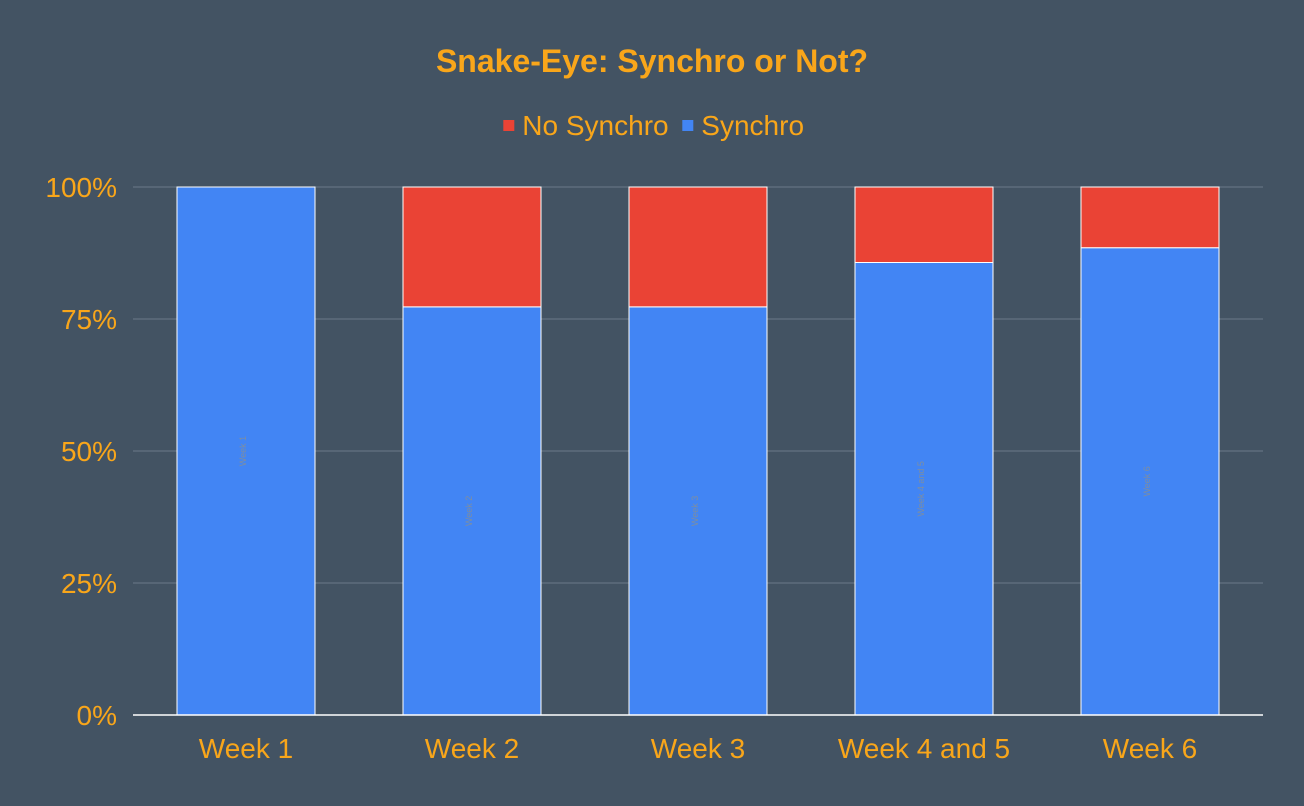  Describe the element at coordinates (595, 125) in the screenshot. I see `legend-label-no-synchro: No Synchro` at that location.